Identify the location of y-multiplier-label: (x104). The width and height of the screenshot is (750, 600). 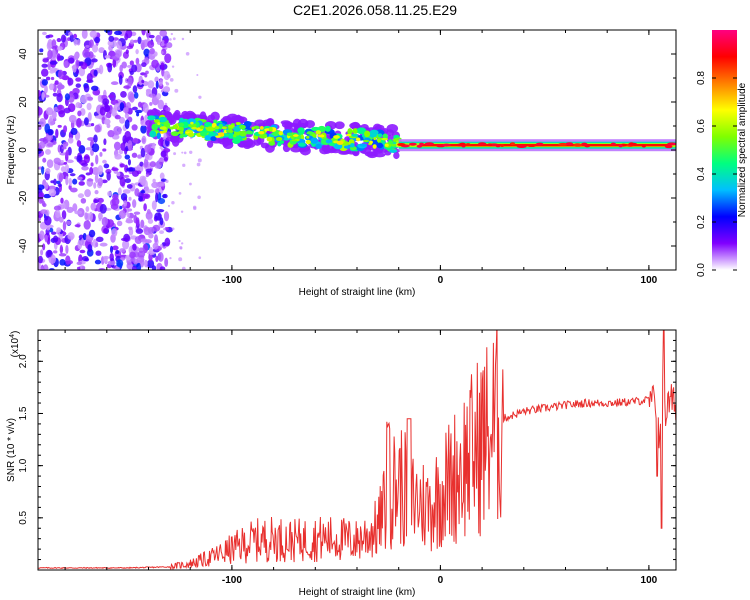
(15, 344).